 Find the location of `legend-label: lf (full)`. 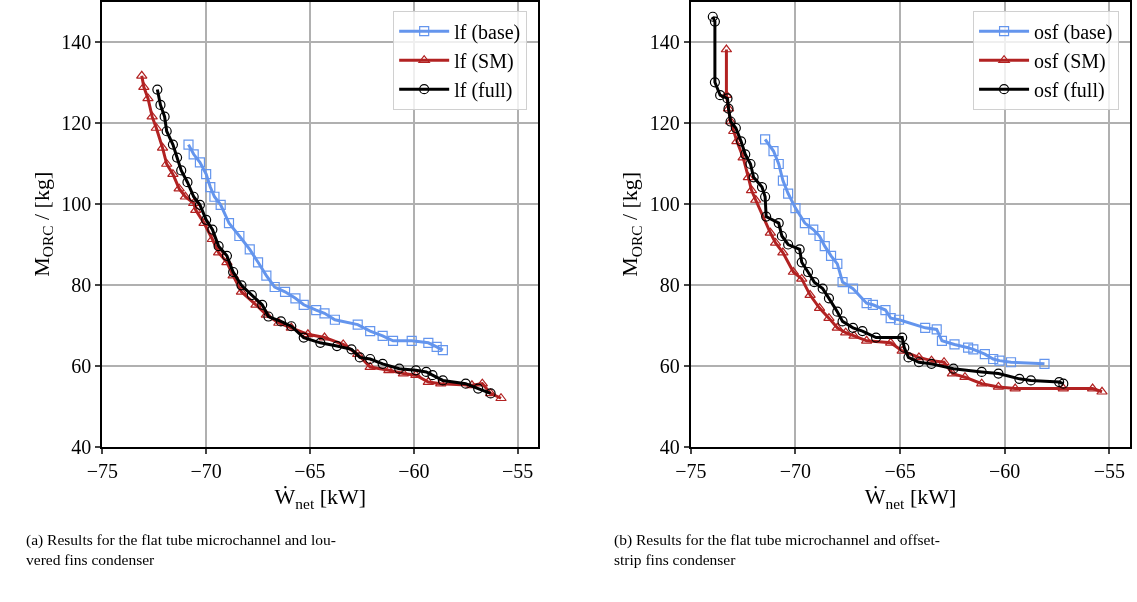

legend-label: lf (full) is located at coordinates (483, 90).